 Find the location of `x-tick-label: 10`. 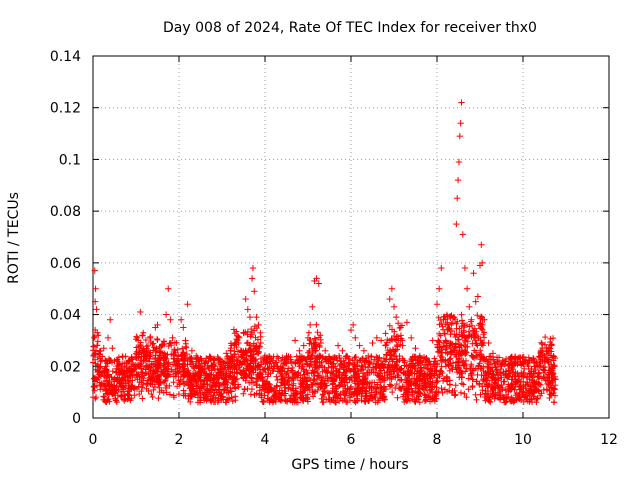

x-tick-label: 10 is located at coordinates (523, 440).